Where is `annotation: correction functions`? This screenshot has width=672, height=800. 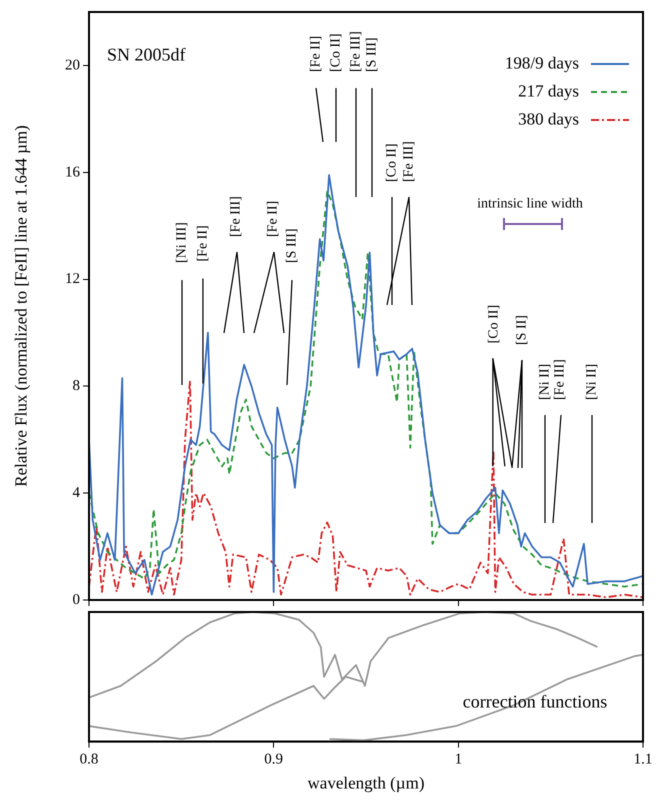 annotation: correction functions is located at coordinates (535, 702).